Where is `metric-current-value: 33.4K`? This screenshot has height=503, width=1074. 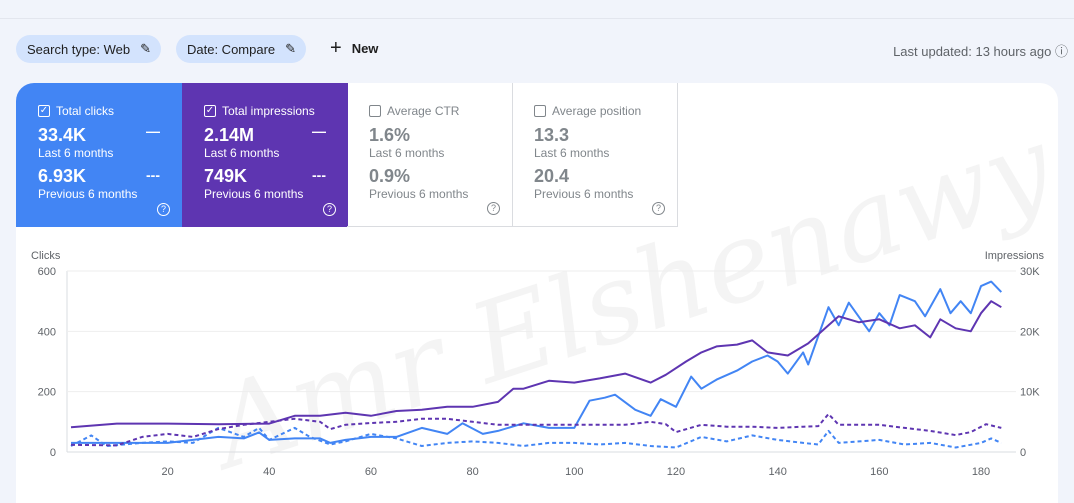 metric-current-value: 33.4K is located at coordinates (62, 135).